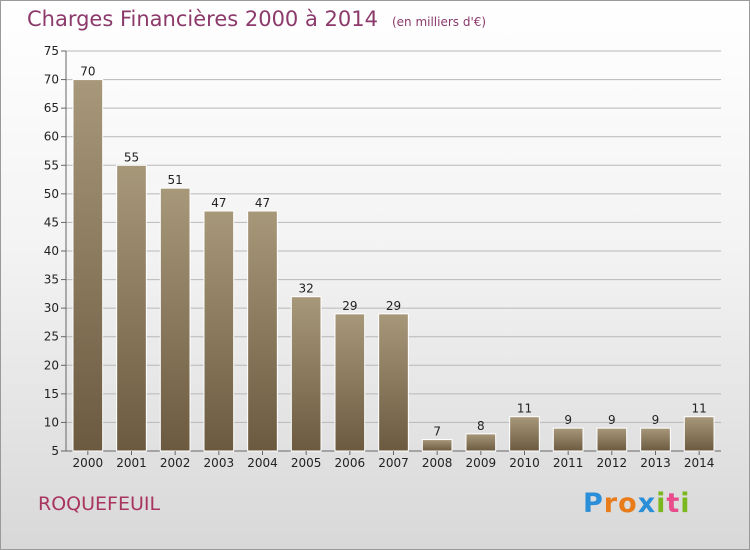  Describe the element at coordinates (219, 331) in the screenshot. I see `bar-2003` at that location.